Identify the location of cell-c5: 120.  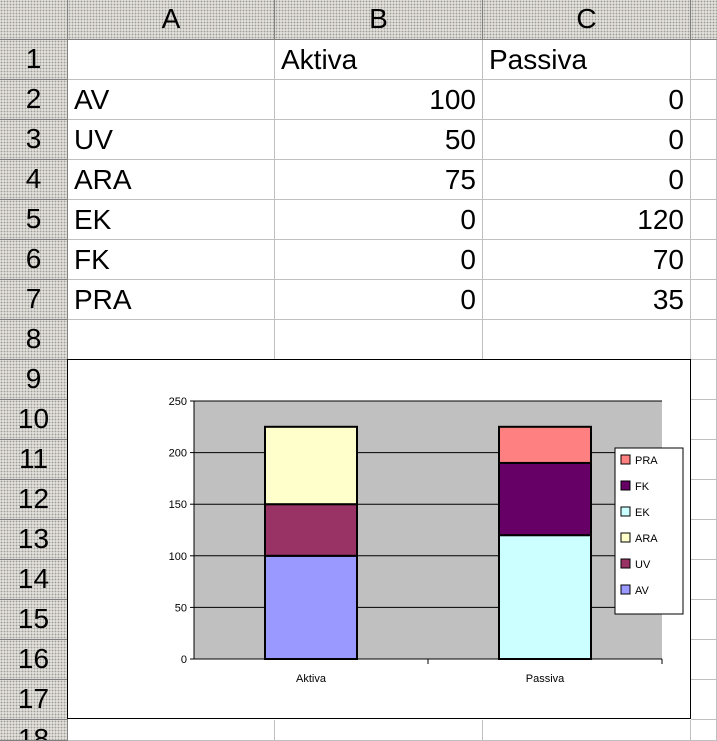
(587, 220).